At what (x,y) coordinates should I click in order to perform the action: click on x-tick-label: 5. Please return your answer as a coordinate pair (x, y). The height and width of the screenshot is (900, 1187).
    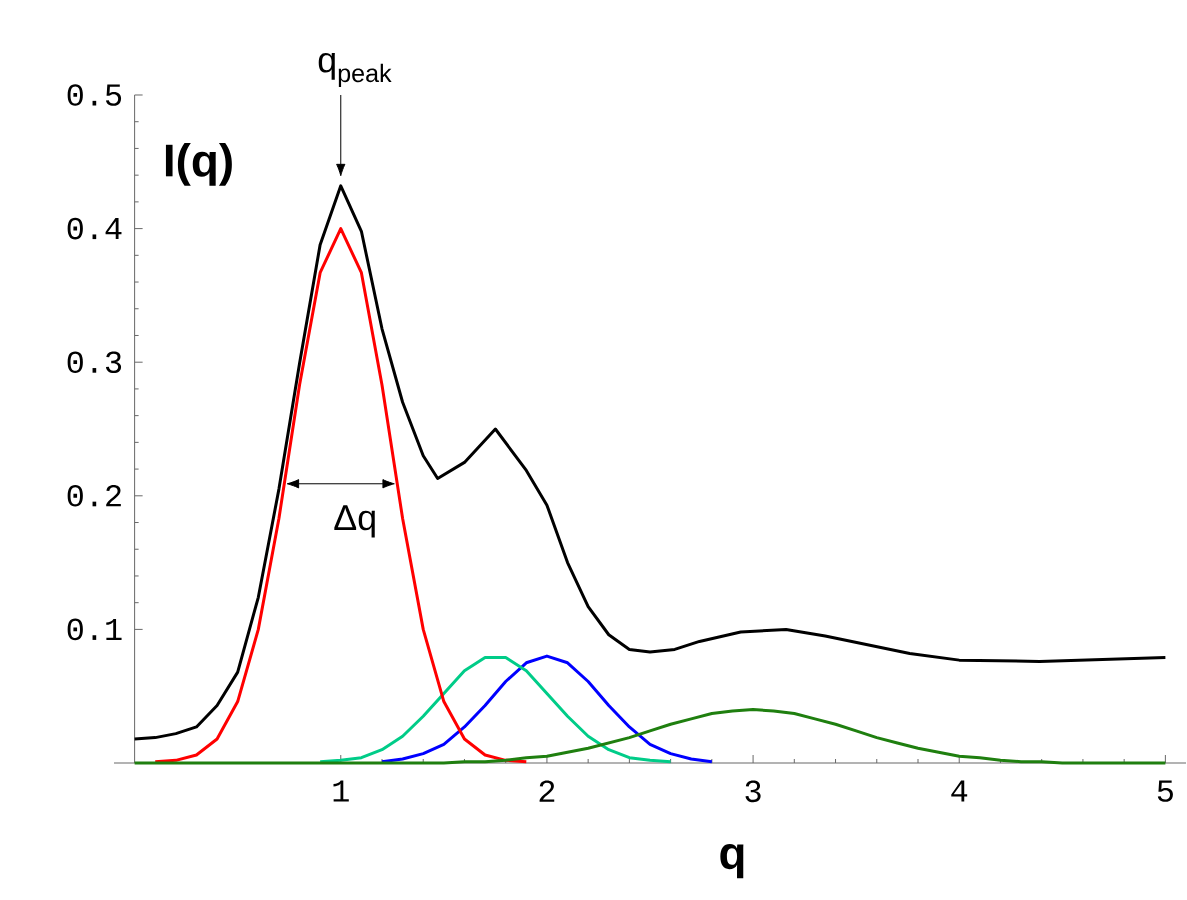
    Looking at the image, I should click on (1165, 791).